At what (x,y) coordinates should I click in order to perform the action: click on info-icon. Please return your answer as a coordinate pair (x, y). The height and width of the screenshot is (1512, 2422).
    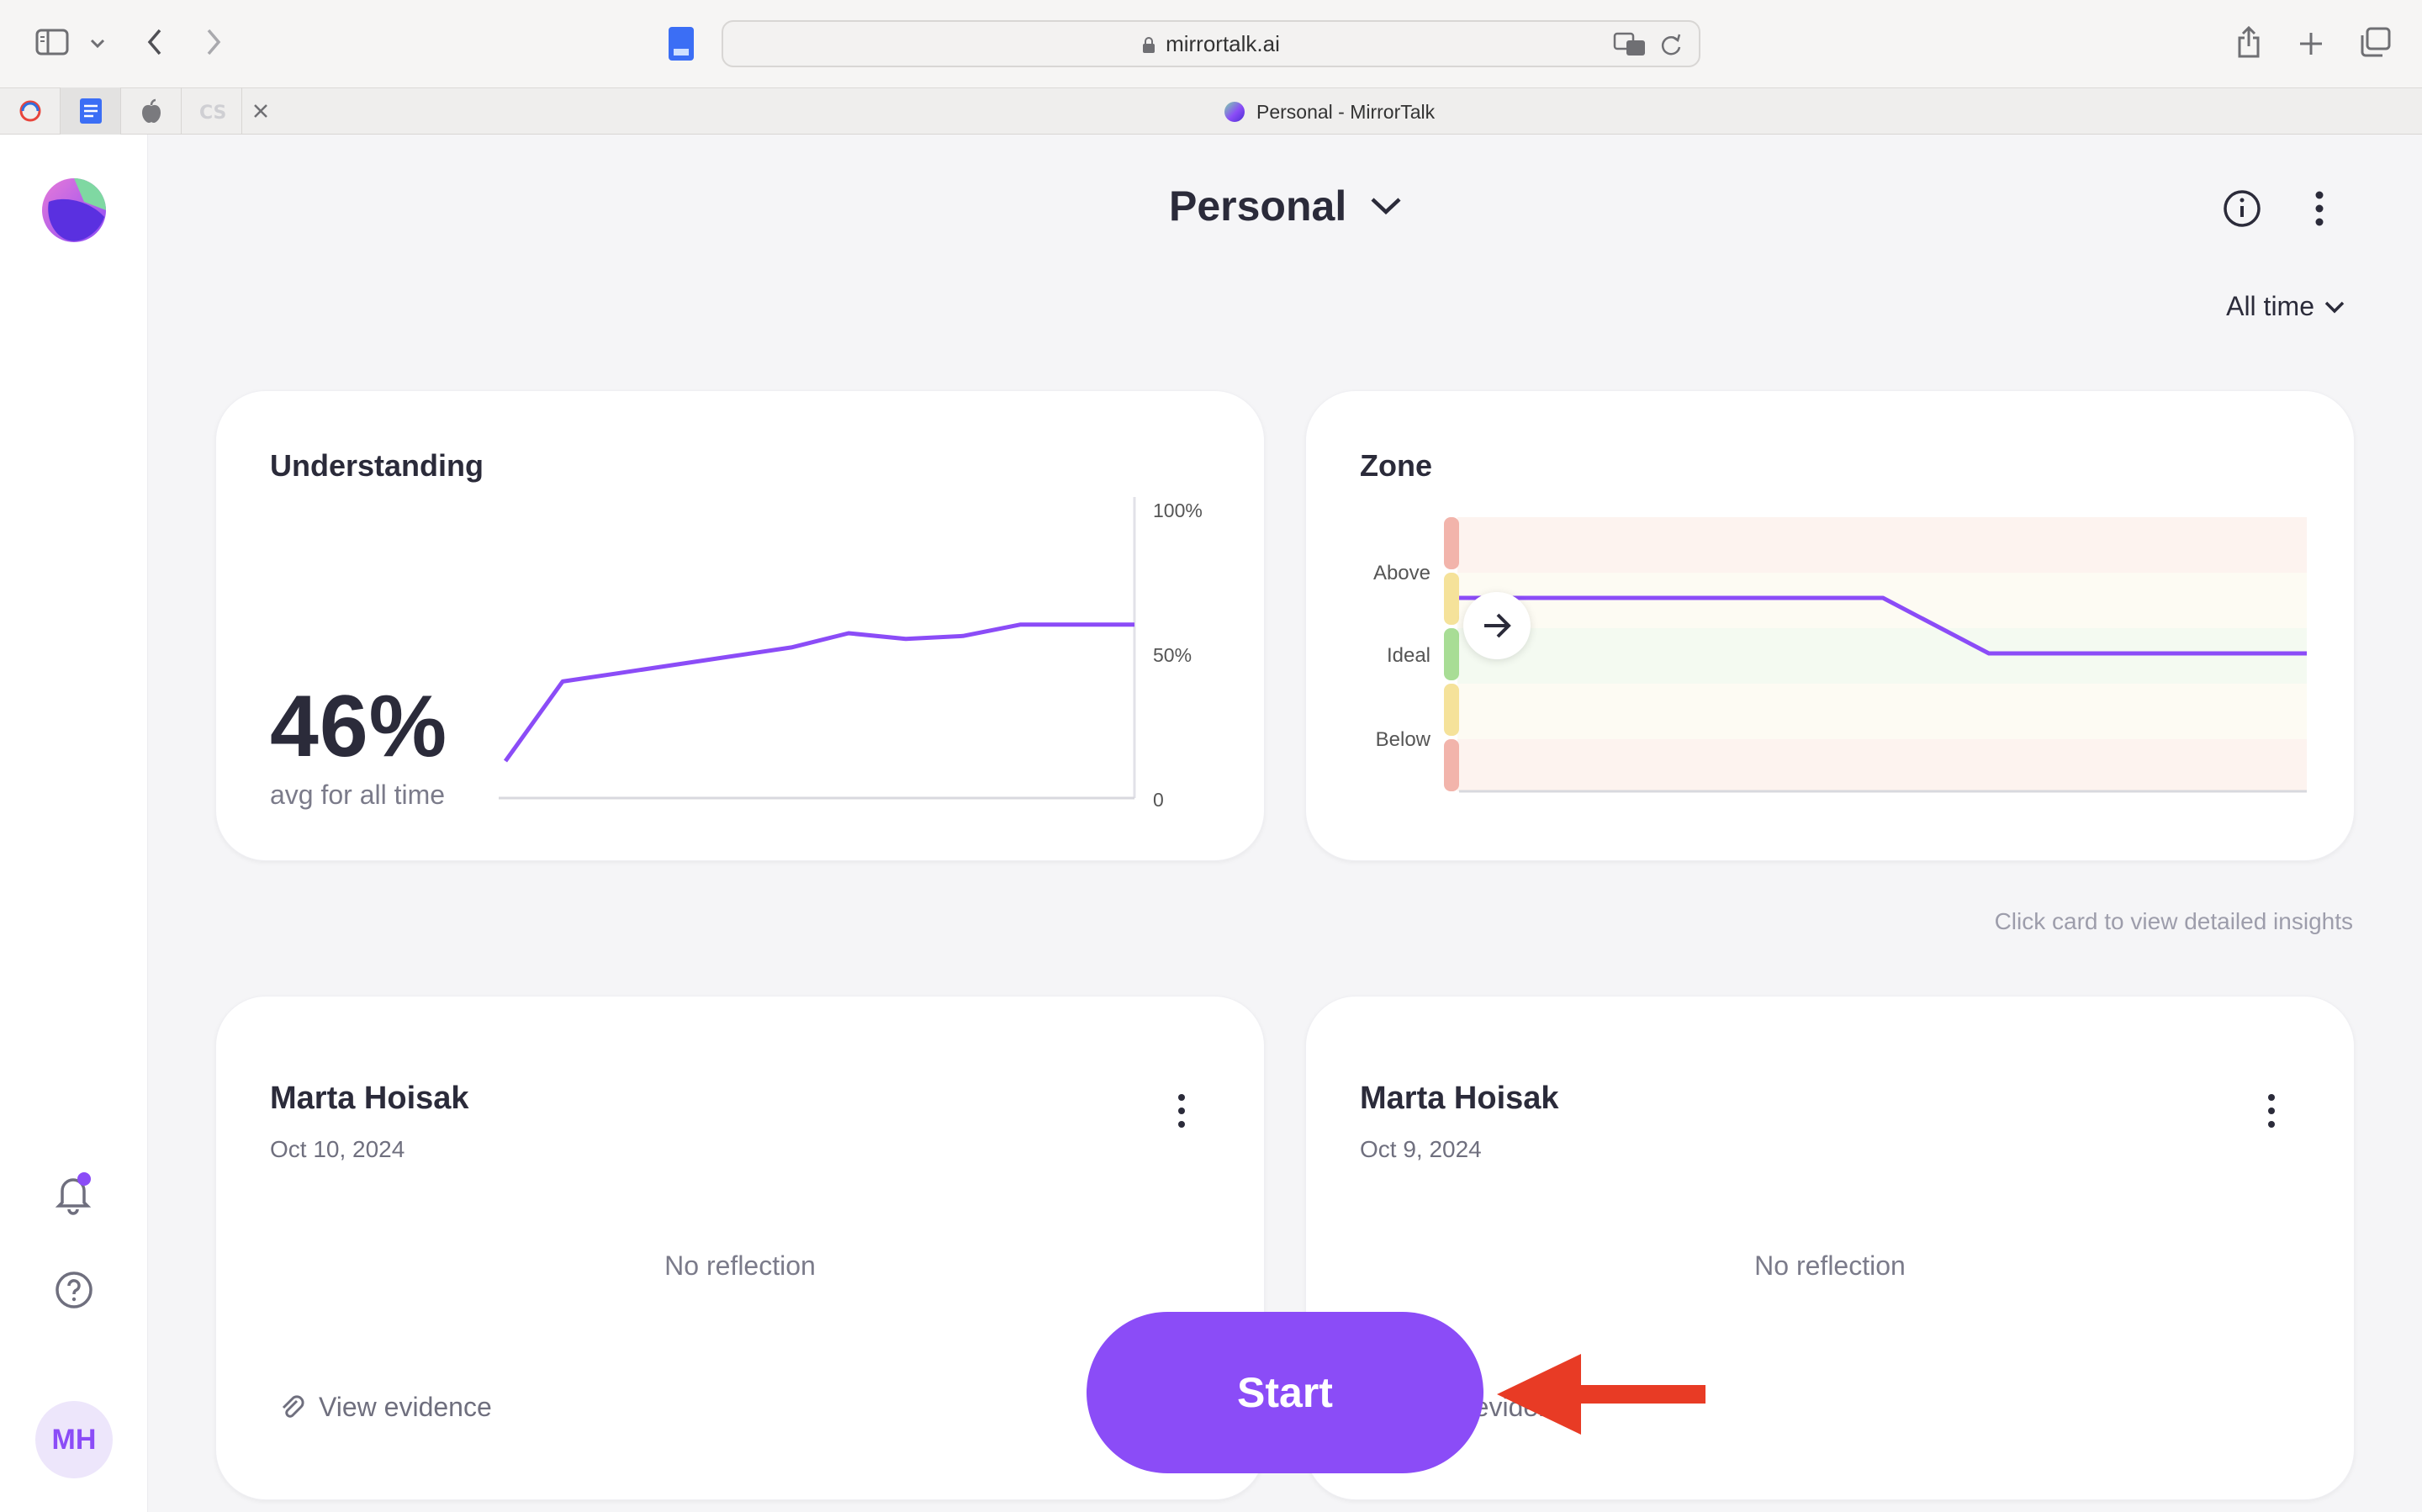
    Looking at the image, I should click on (2242, 208).